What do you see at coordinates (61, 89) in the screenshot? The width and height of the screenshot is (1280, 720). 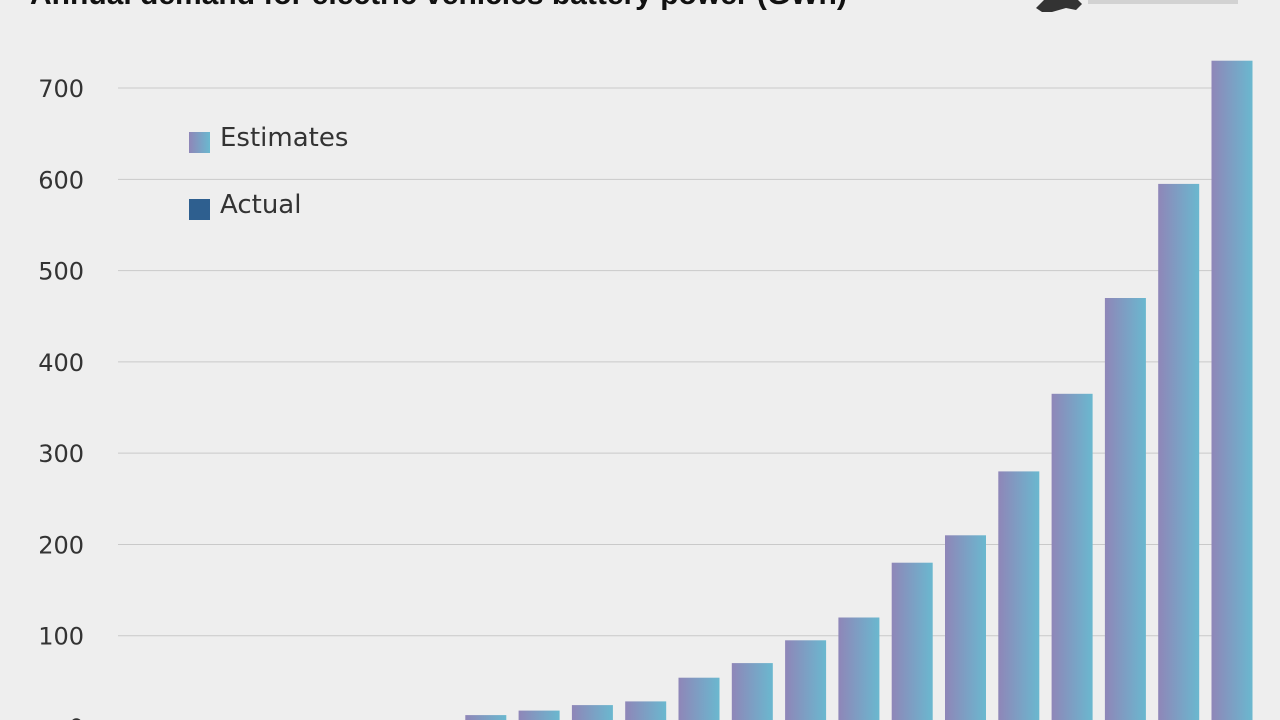 I see `y-tick-label: 700` at bounding box center [61, 89].